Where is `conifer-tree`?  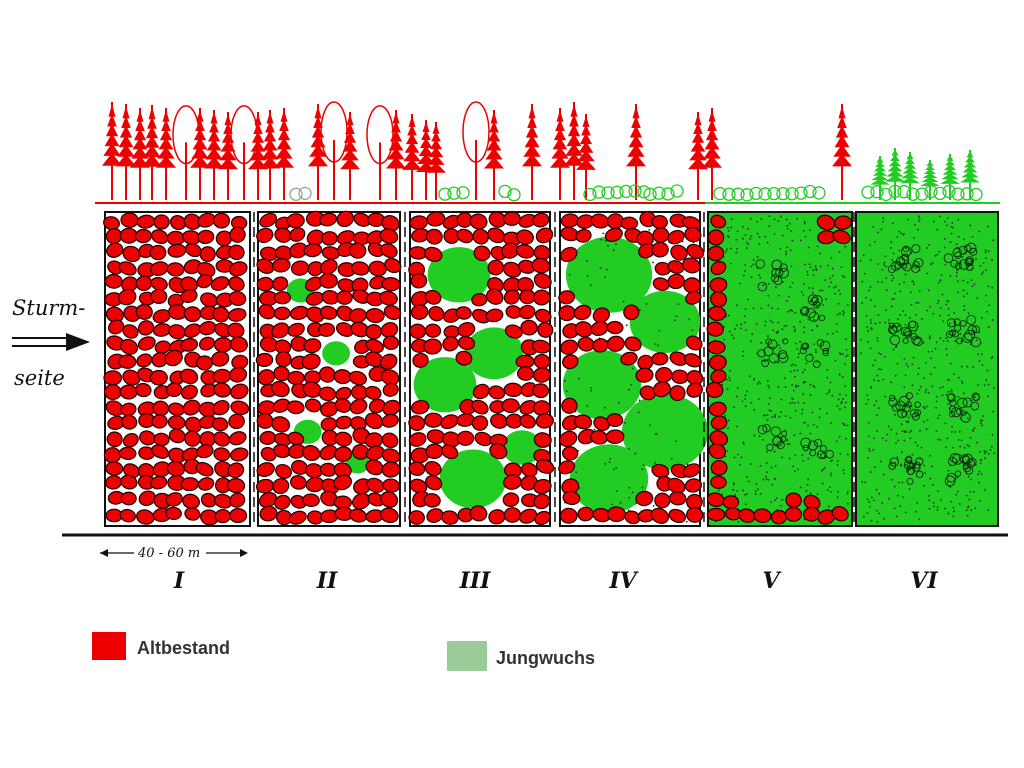
conifer-tree is located at coordinates (698, 156).